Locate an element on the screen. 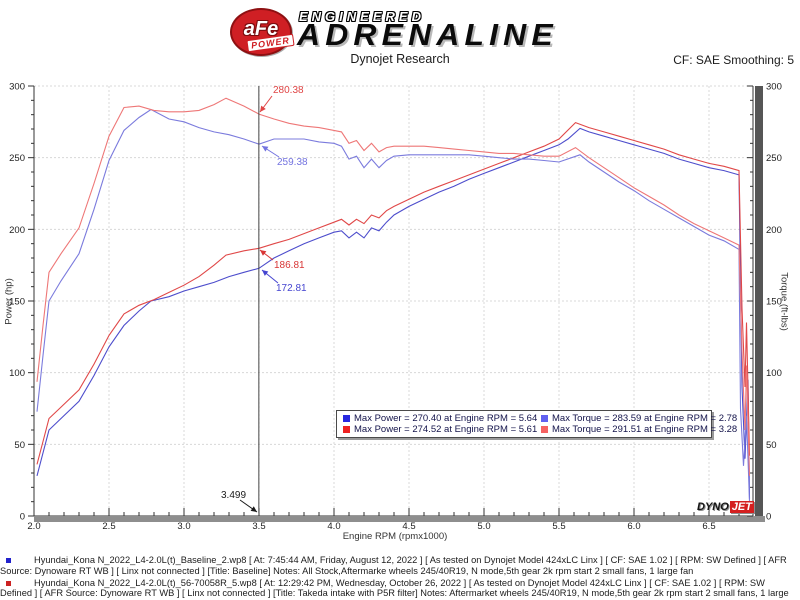 The image size is (800, 600). x-tick-label: 2.0 is located at coordinates (33, 526).